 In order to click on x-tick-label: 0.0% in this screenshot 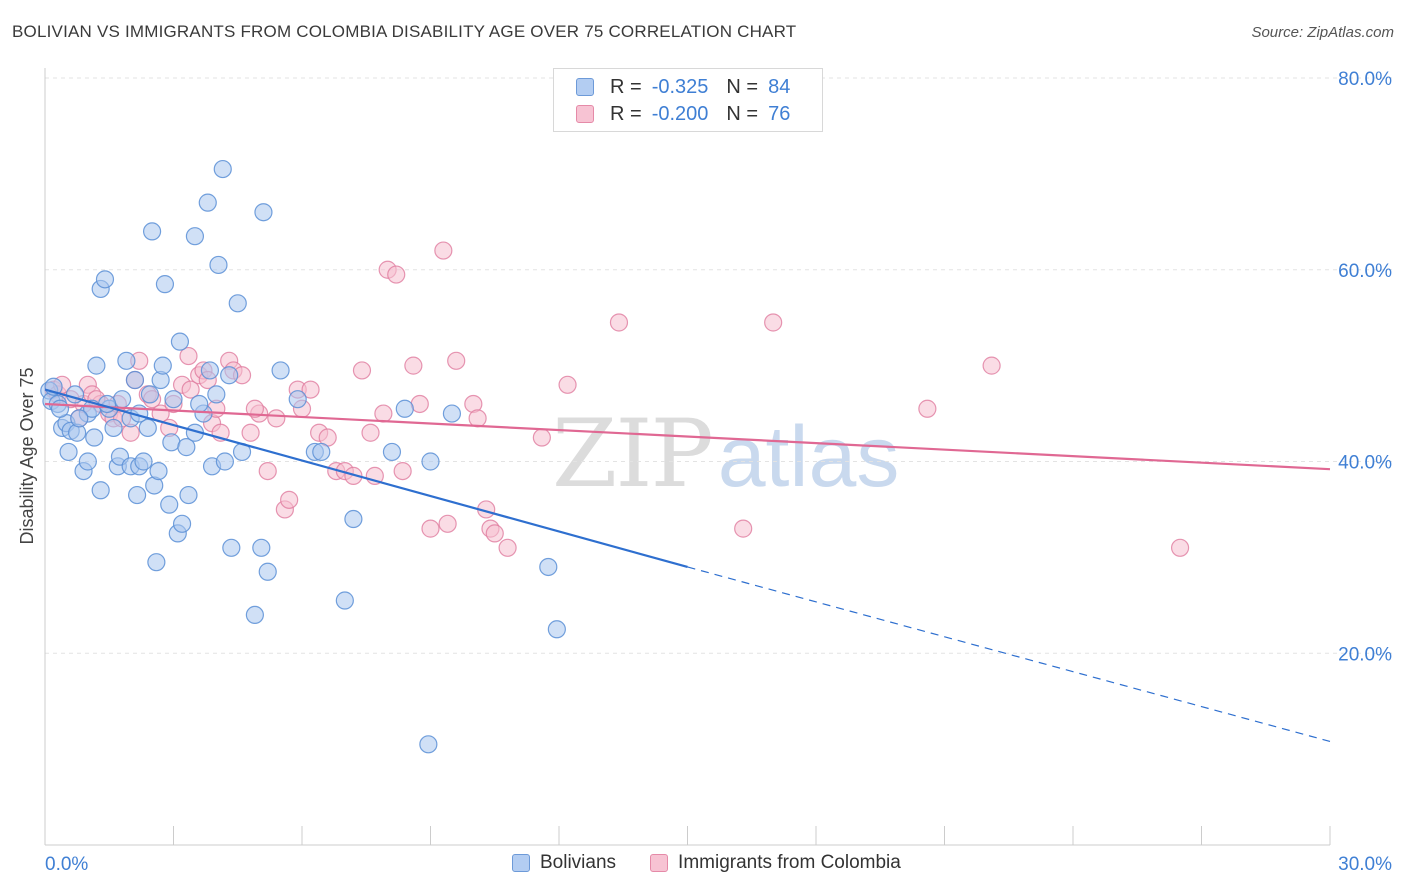, I will do `click(66, 864)`.